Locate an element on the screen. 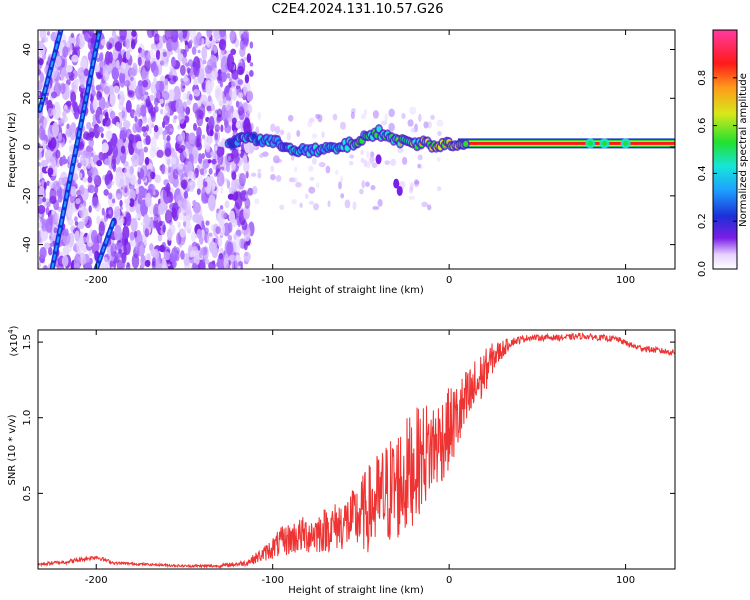 Image resolution: width=750 pixels, height=600 pixels. y-tick-label: 0 is located at coordinates (27, 147).